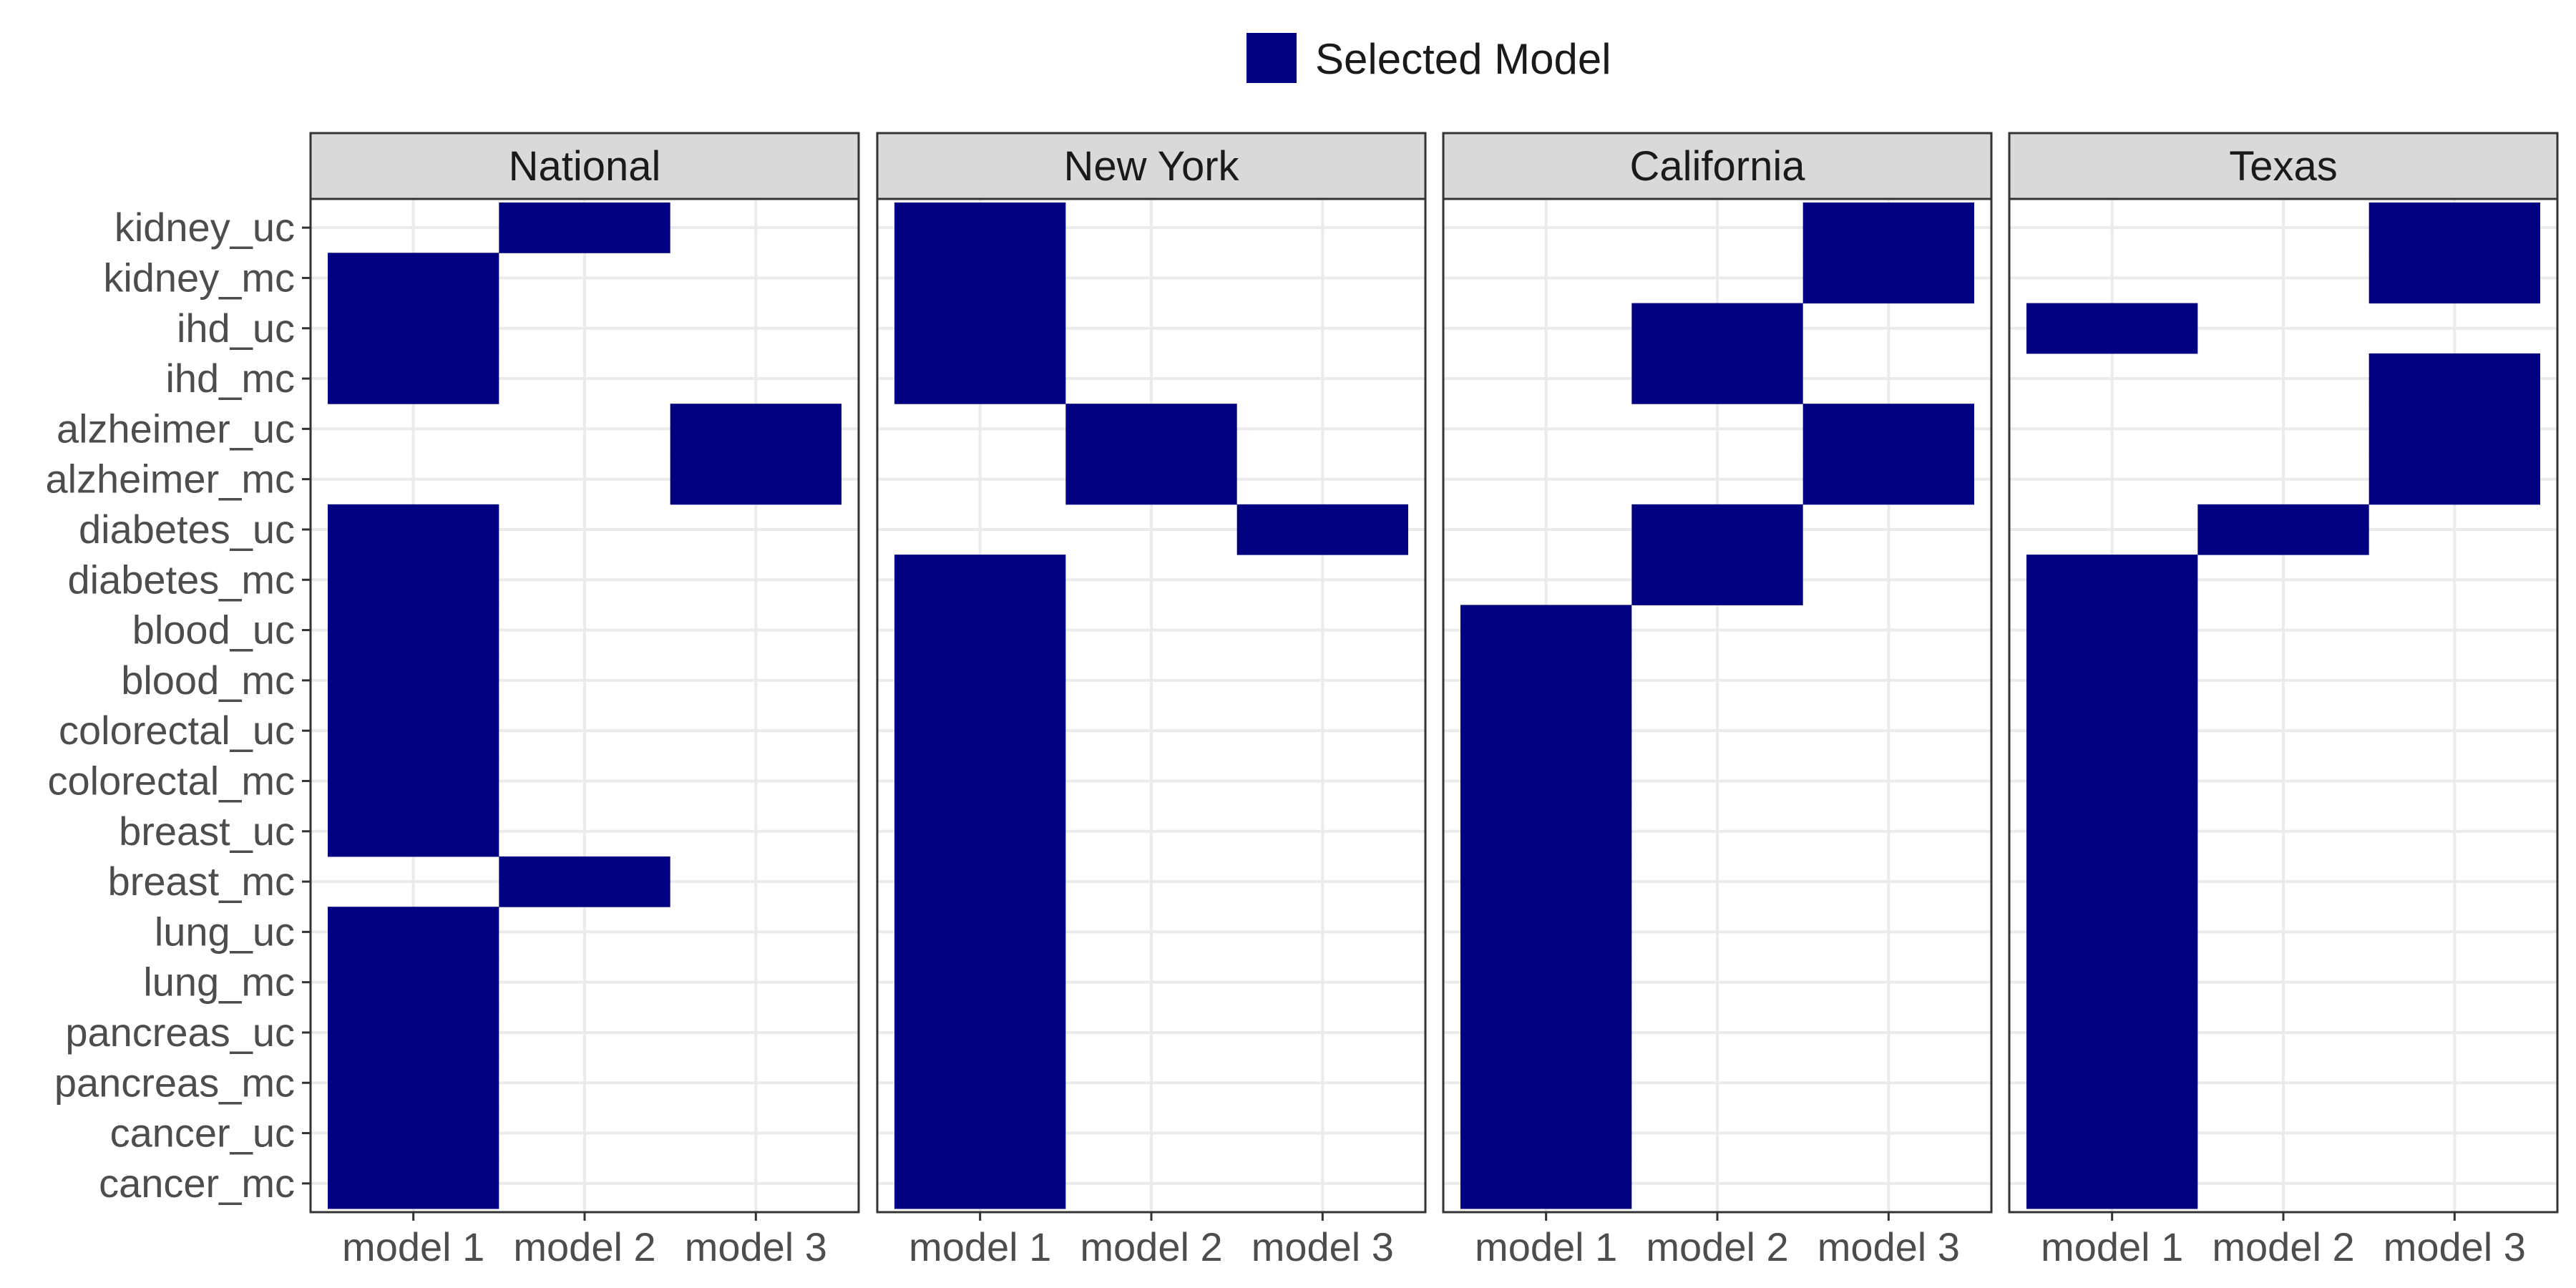  I want to click on y-tick-label: breast_uc, so click(207, 831).